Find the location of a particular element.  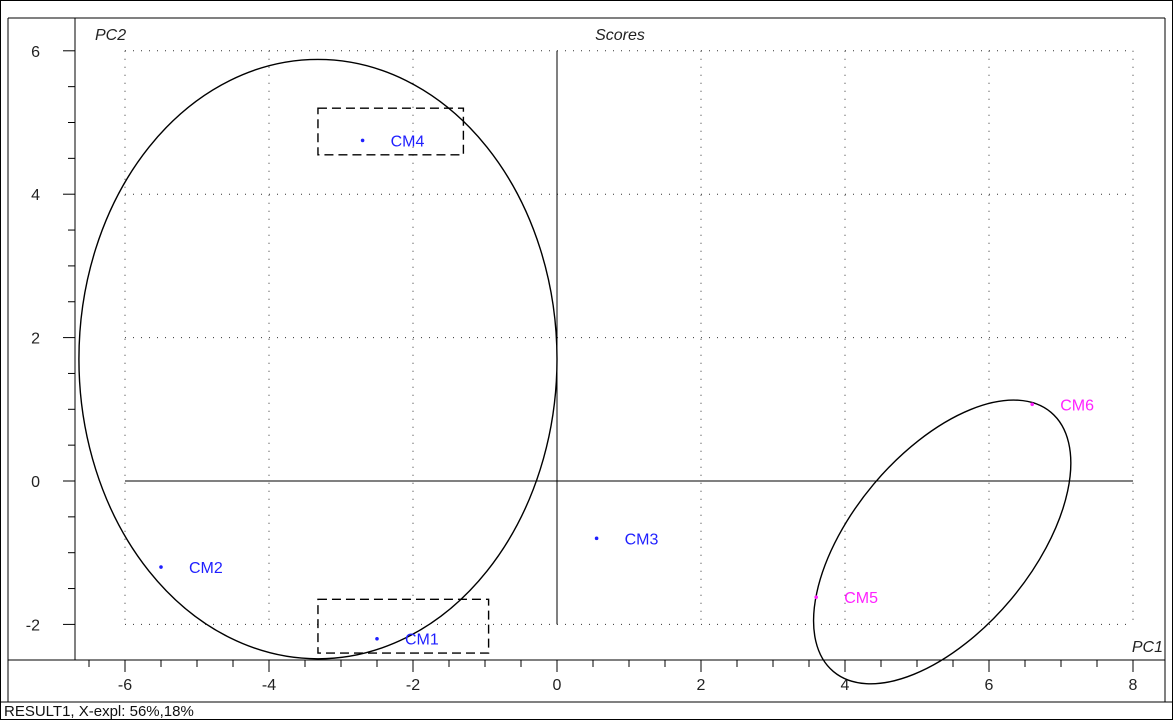

score-point-cm2 is located at coordinates (161, 567).